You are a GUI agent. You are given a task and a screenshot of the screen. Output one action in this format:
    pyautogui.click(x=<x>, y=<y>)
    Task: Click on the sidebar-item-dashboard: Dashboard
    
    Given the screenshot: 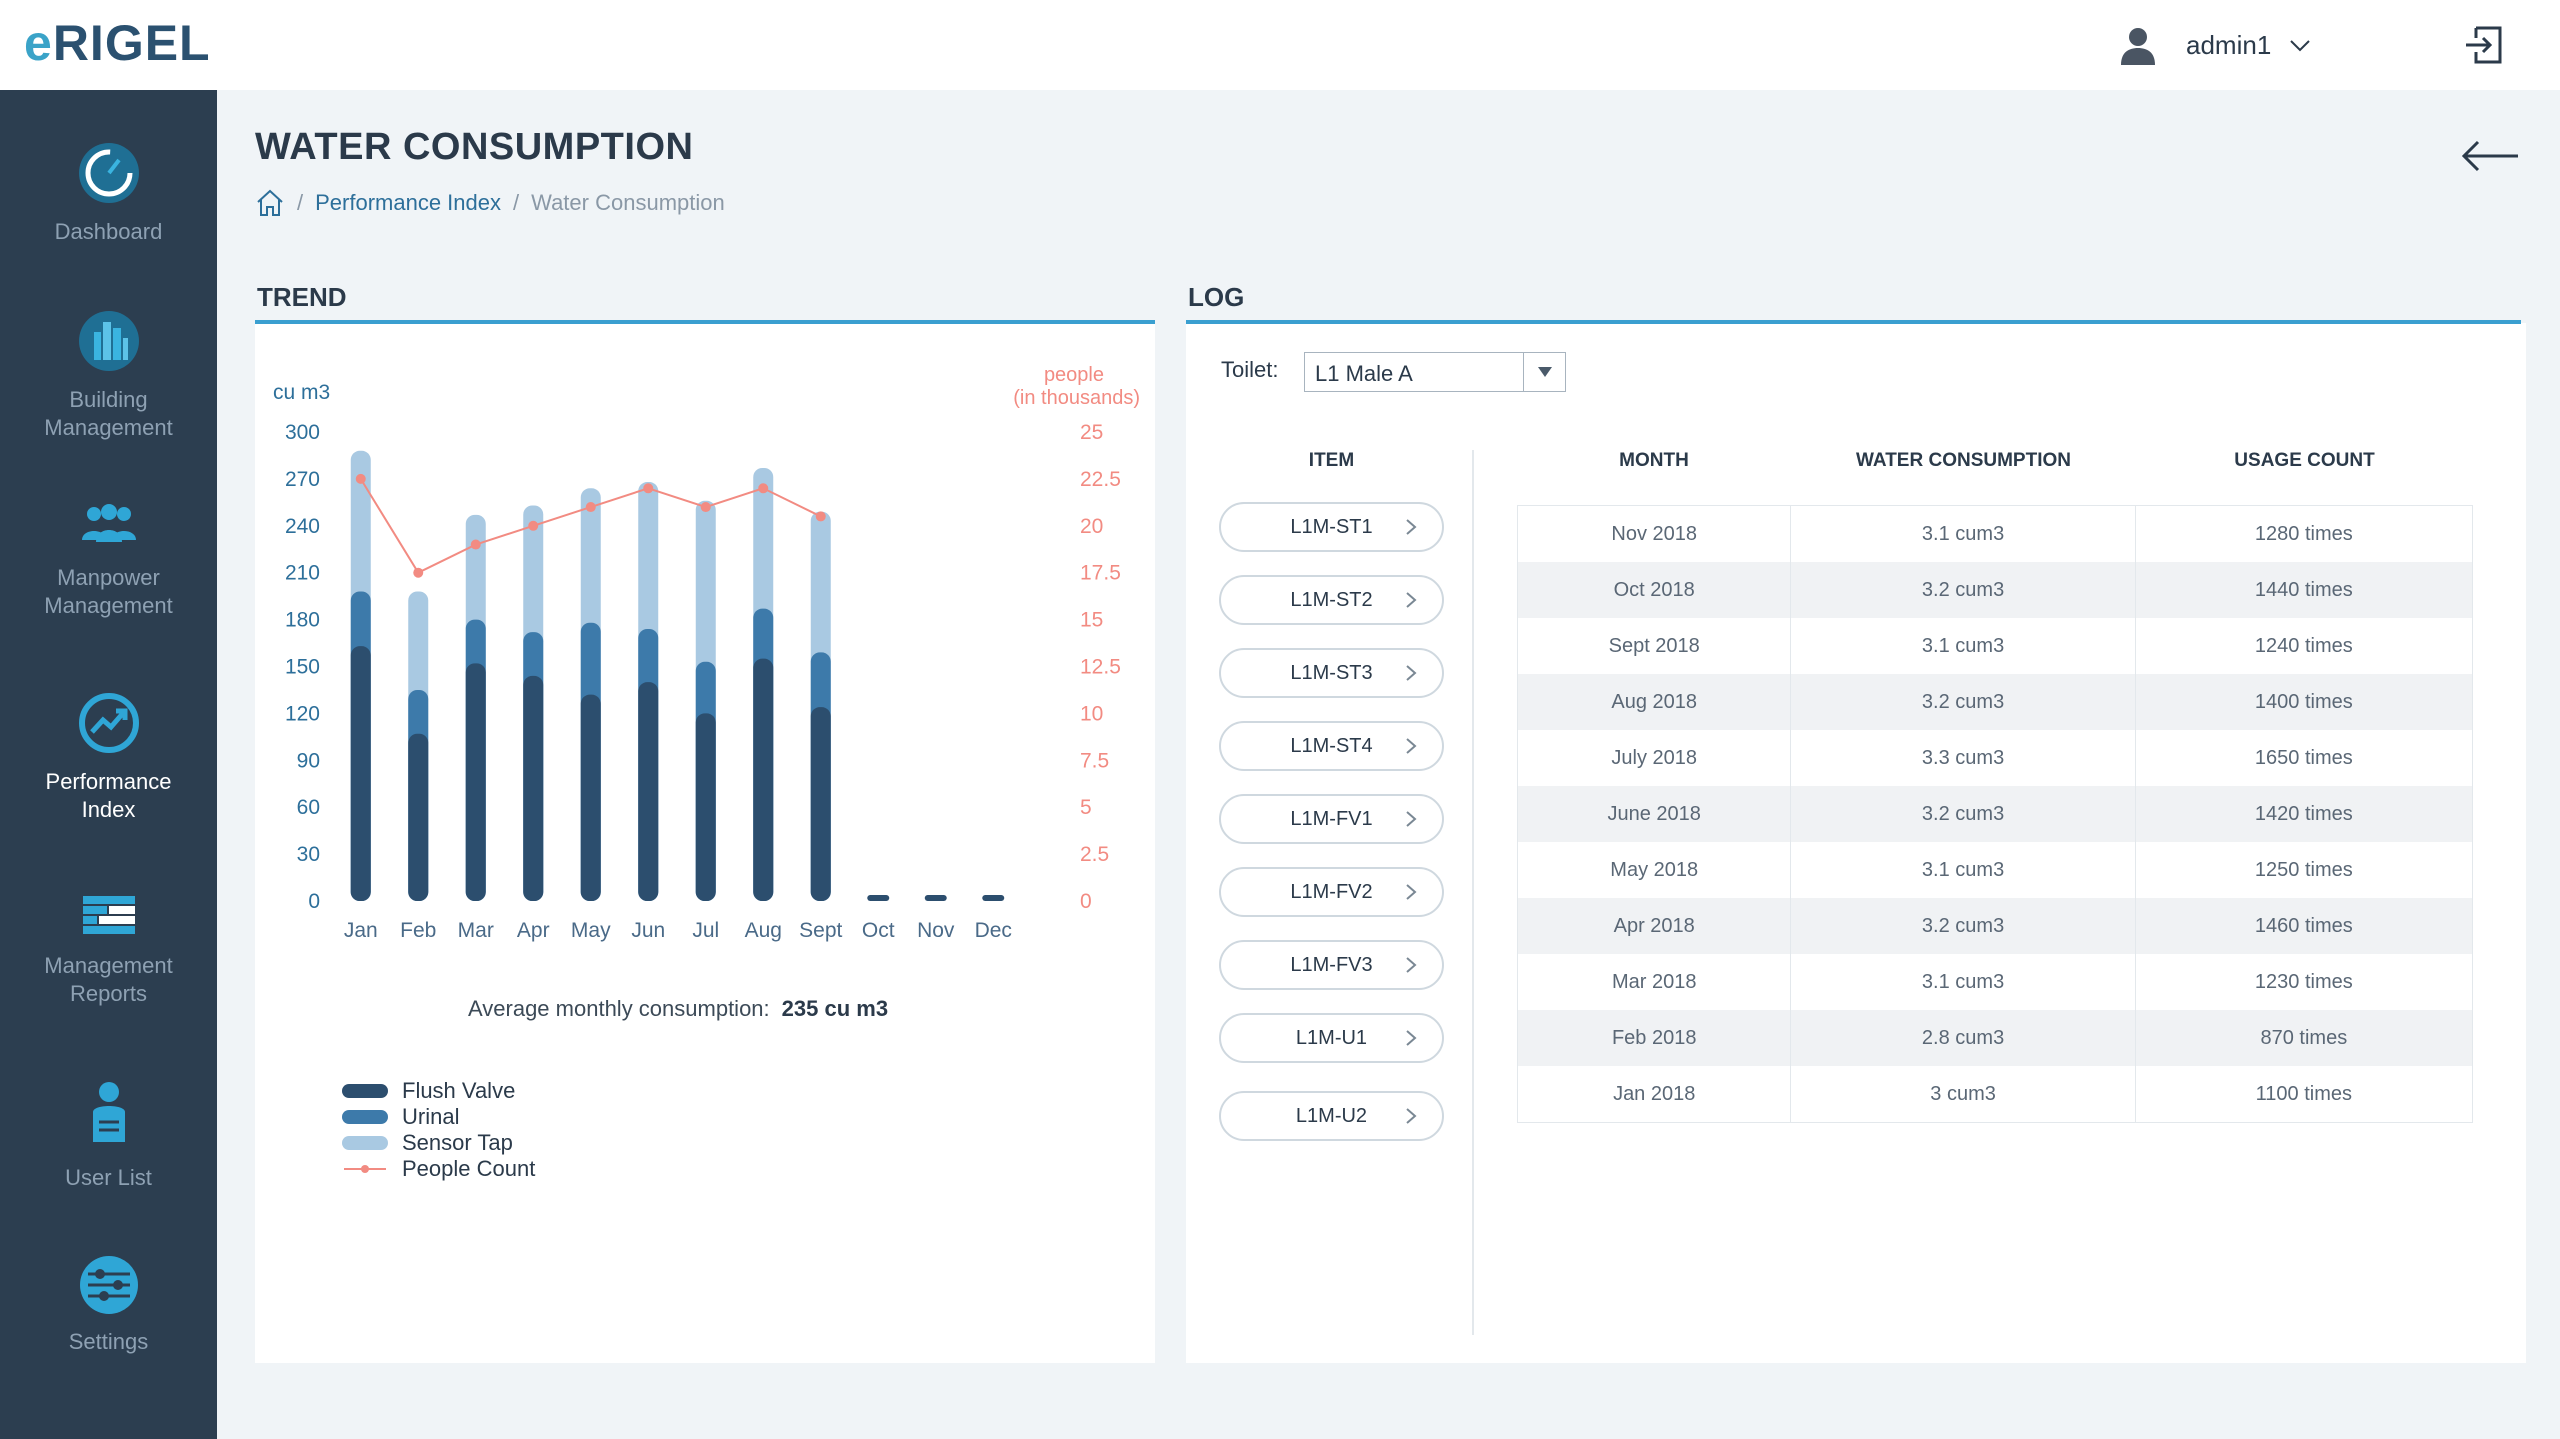 What is the action you would take?
    pyautogui.click(x=108, y=193)
    